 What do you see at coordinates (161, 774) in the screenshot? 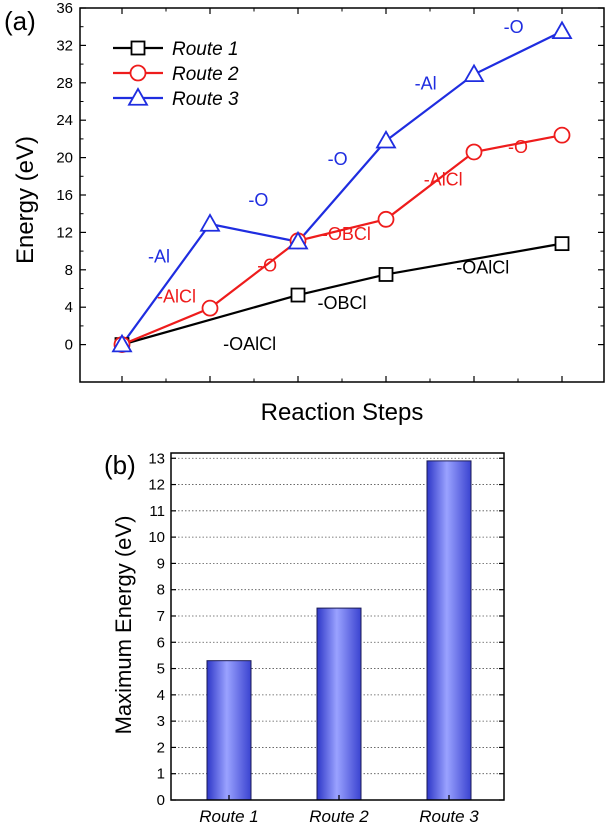
I see `b-y-tick-label: 1` at bounding box center [161, 774].